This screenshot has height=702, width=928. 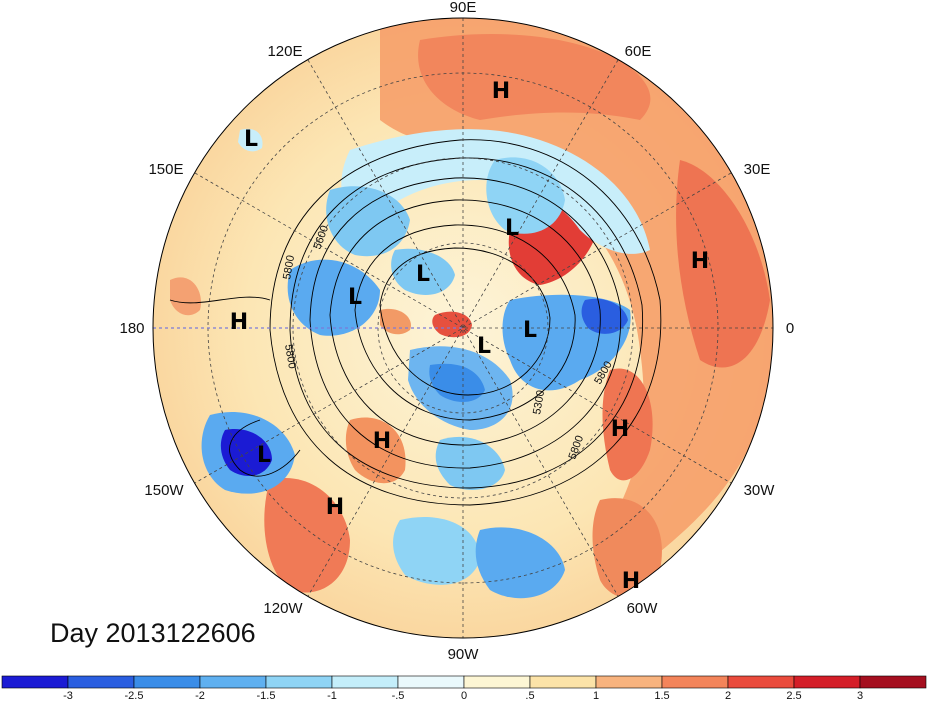 What do you see at coordinates (512, 228) in the screenshot?
I see `pressure-center-l-ural: L` at bounding box center [512, 228].